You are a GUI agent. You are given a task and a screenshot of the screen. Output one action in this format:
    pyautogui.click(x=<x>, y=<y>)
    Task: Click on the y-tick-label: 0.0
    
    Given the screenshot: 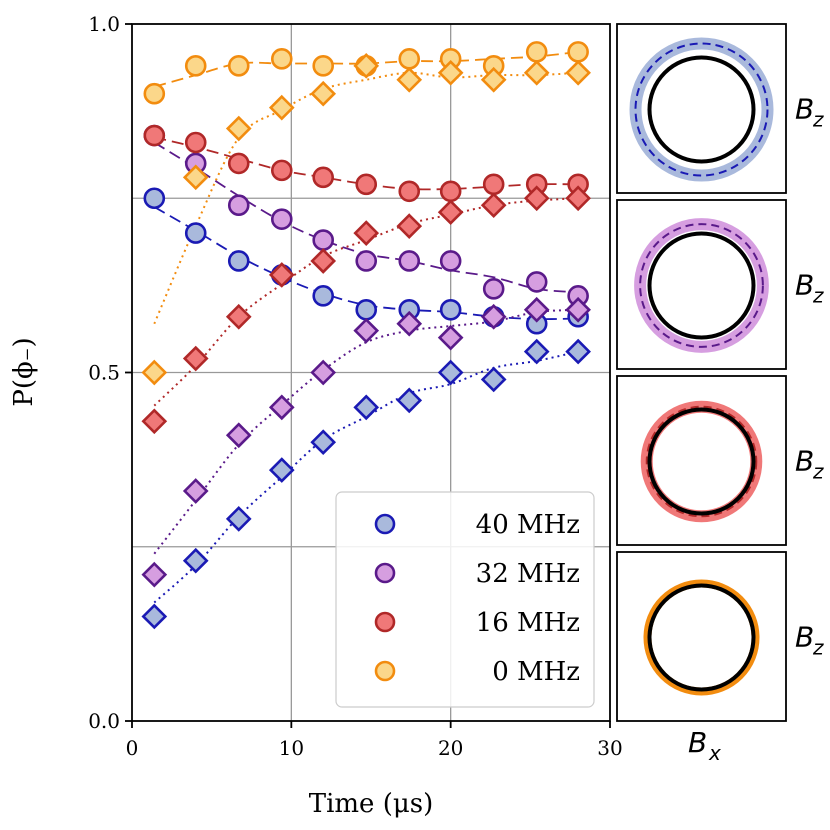 What is the action you would take?
    pyautogui.click(x=104, y=721)
    